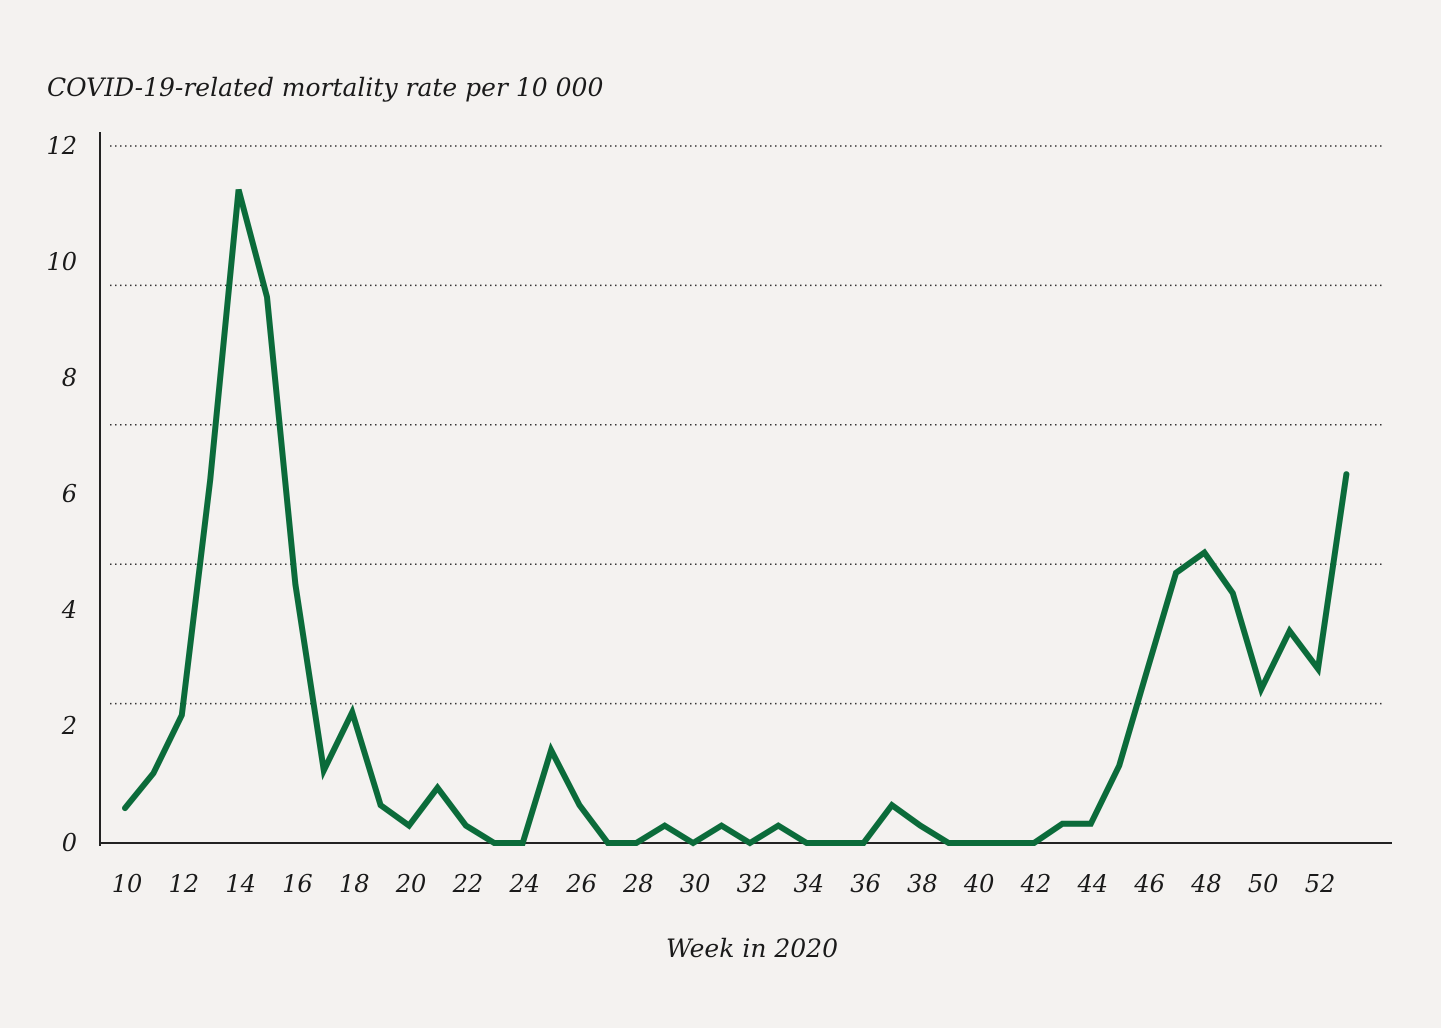 The height and width of the screenshot is (1028, 1441). What do you see at coordinates (979, 884) in the screenshot?
I see `x-tick-label: 40` at bounding box center [979, 884].